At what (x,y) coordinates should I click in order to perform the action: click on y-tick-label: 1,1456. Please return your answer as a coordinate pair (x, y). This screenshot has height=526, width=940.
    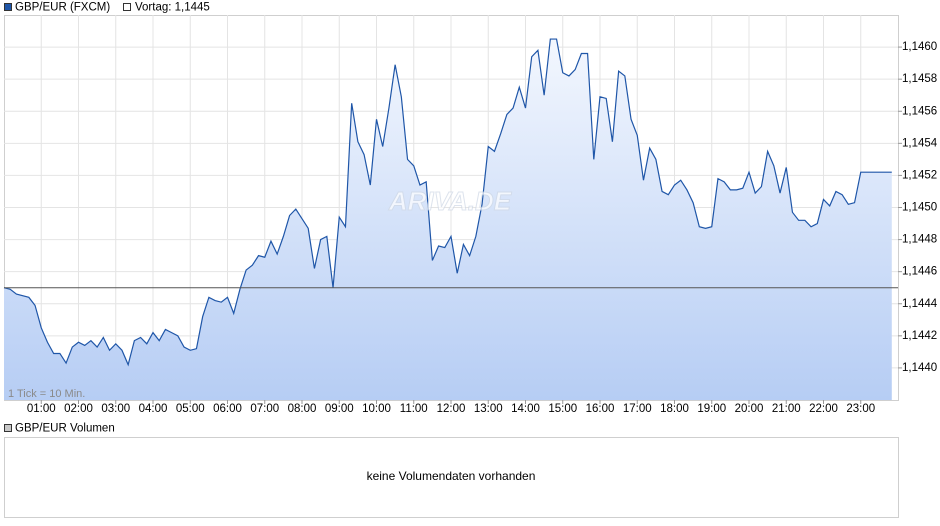
    Looking at the image, I should click on (919, 111).